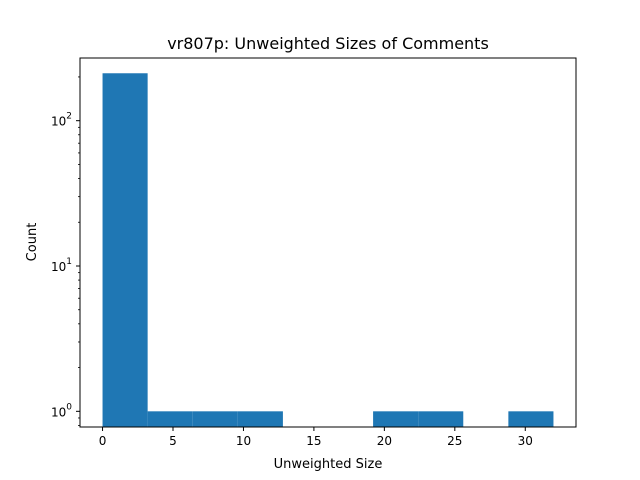 The height and width of the screenshot is (480, 640). I want to click on y-tick-label: 10⁰, so click(61, 410).